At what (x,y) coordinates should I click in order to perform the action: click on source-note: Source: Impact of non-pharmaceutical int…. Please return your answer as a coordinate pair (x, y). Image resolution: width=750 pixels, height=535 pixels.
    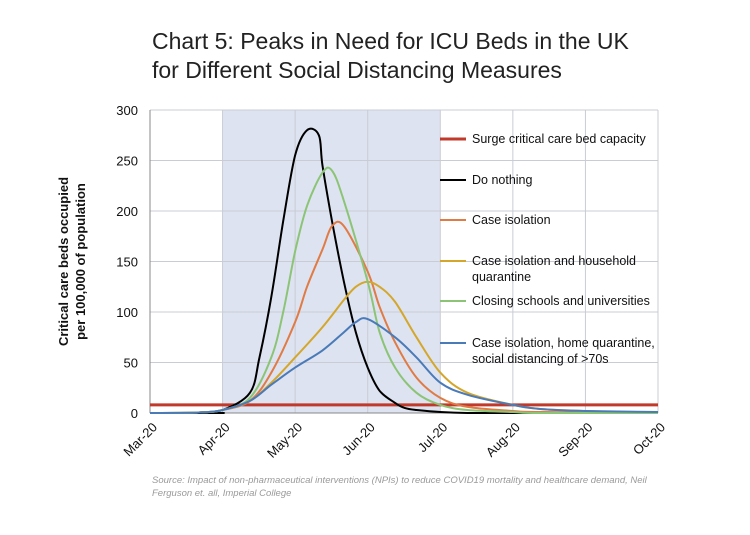
    Looking at the image, I should click on (399, 487).